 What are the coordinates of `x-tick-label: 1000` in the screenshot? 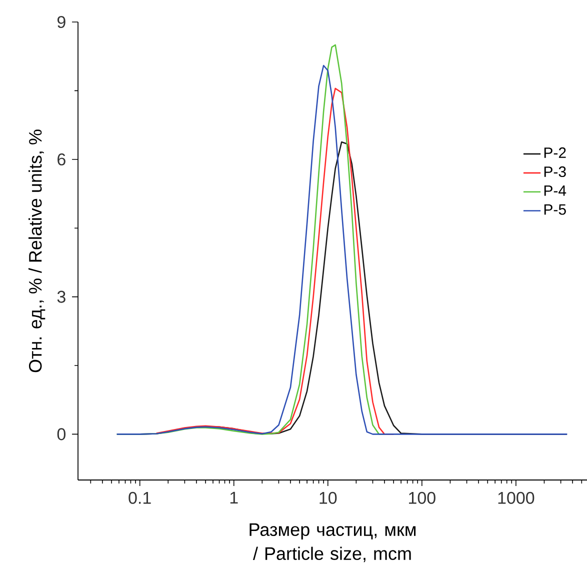 It's located at (516, 498).